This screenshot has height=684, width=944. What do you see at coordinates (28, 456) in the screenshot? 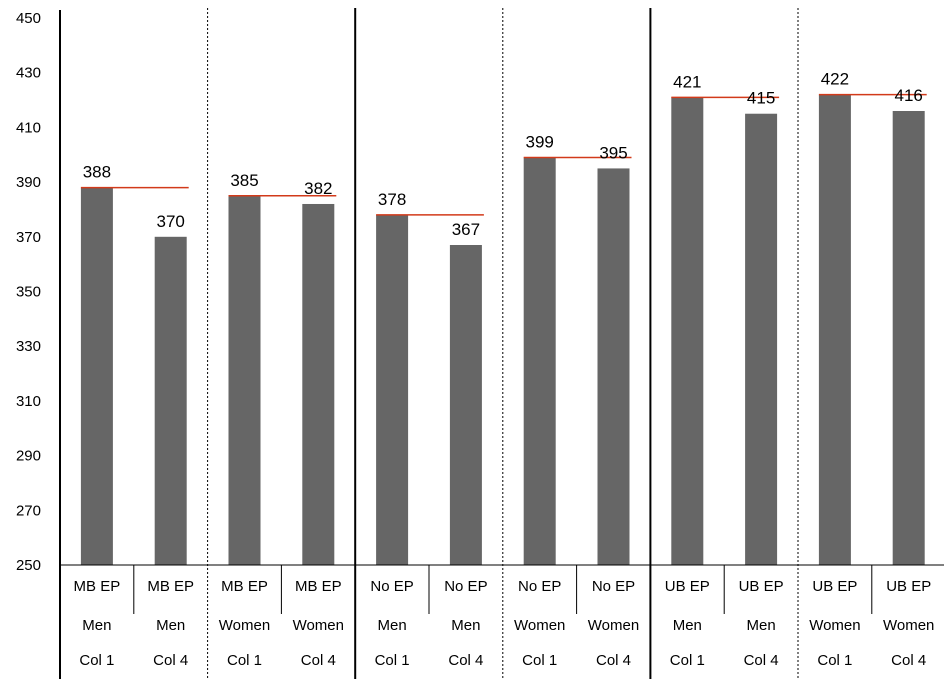
I see `y-tick-label-290: 290` at bounding box center [28, 456].